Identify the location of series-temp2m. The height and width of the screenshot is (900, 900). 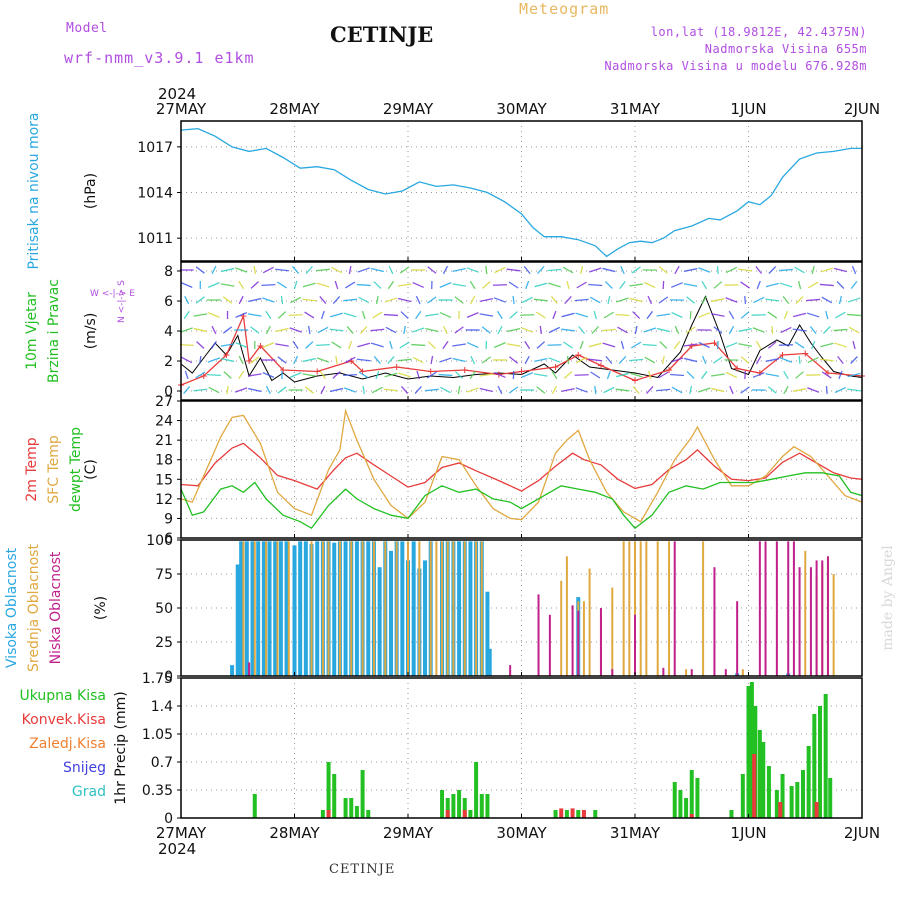
(521, 467).